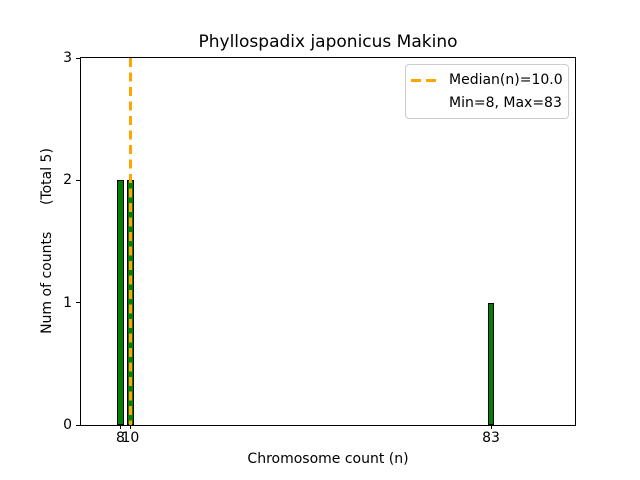 Image resolution: width=640 pixels, height=480 pixels. I want to click on dashed-line-icon, so click(423, 80).